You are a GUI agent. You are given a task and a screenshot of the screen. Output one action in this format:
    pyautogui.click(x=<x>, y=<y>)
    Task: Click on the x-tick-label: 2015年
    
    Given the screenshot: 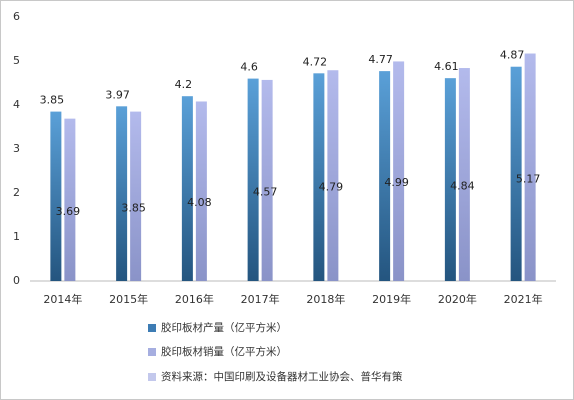 What is the action you would take?
    pyautogui.click(x=128, y=299)
    